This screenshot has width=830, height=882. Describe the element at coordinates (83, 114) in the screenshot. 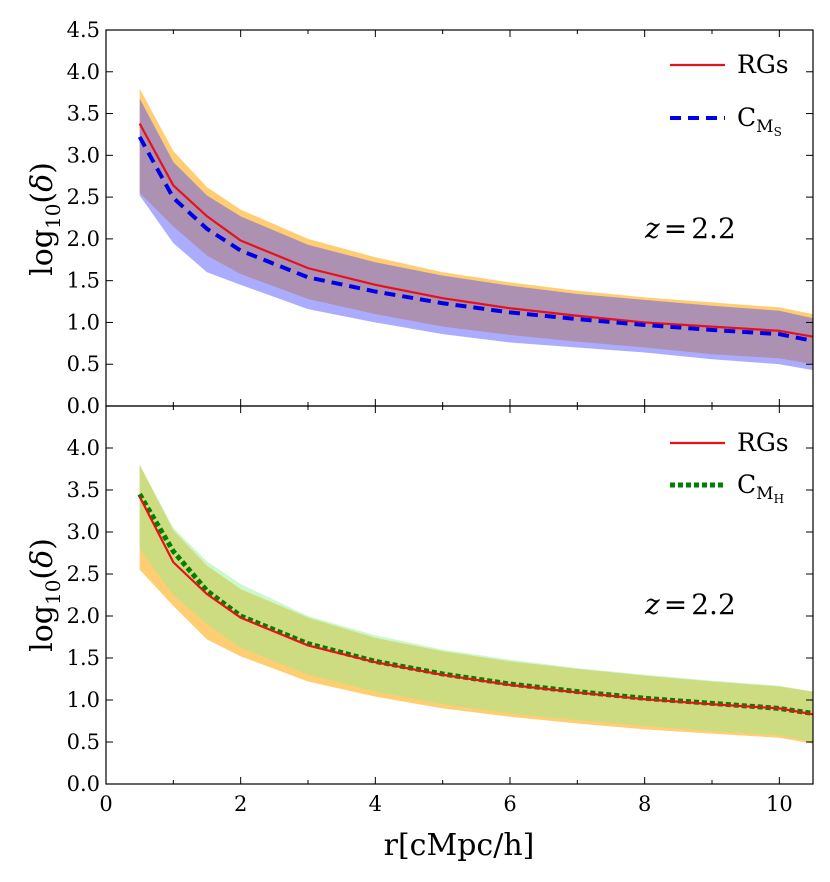

I see `top-ytick-label: 3.5` at that location.